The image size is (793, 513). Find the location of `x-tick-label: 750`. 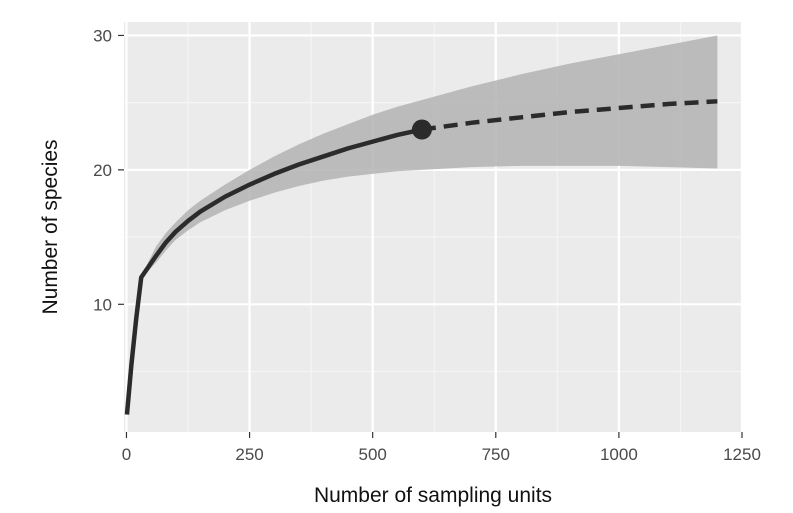

x-tick-label: 750 is located at coordinates (496, 454).